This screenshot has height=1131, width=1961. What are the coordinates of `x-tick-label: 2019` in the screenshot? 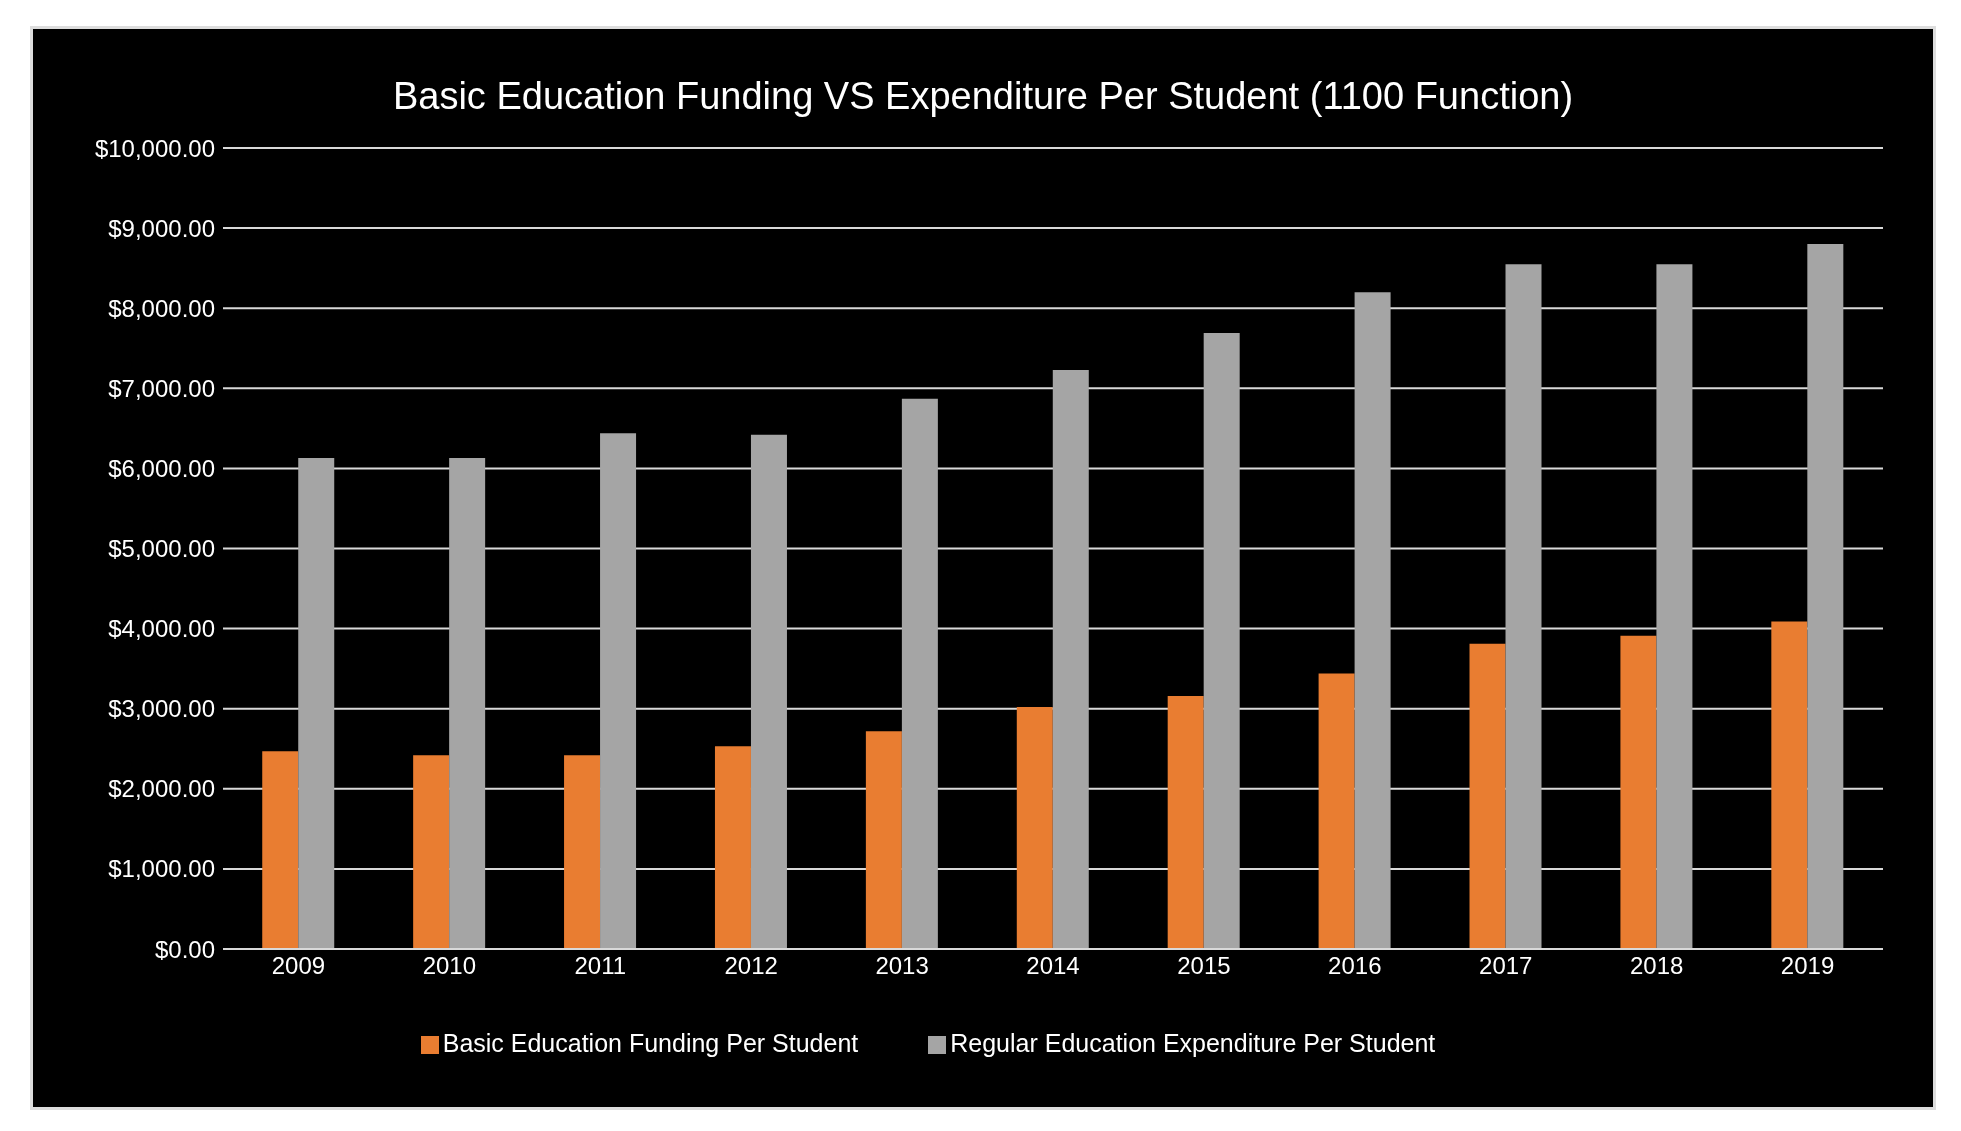 It's located at (1807, 966).